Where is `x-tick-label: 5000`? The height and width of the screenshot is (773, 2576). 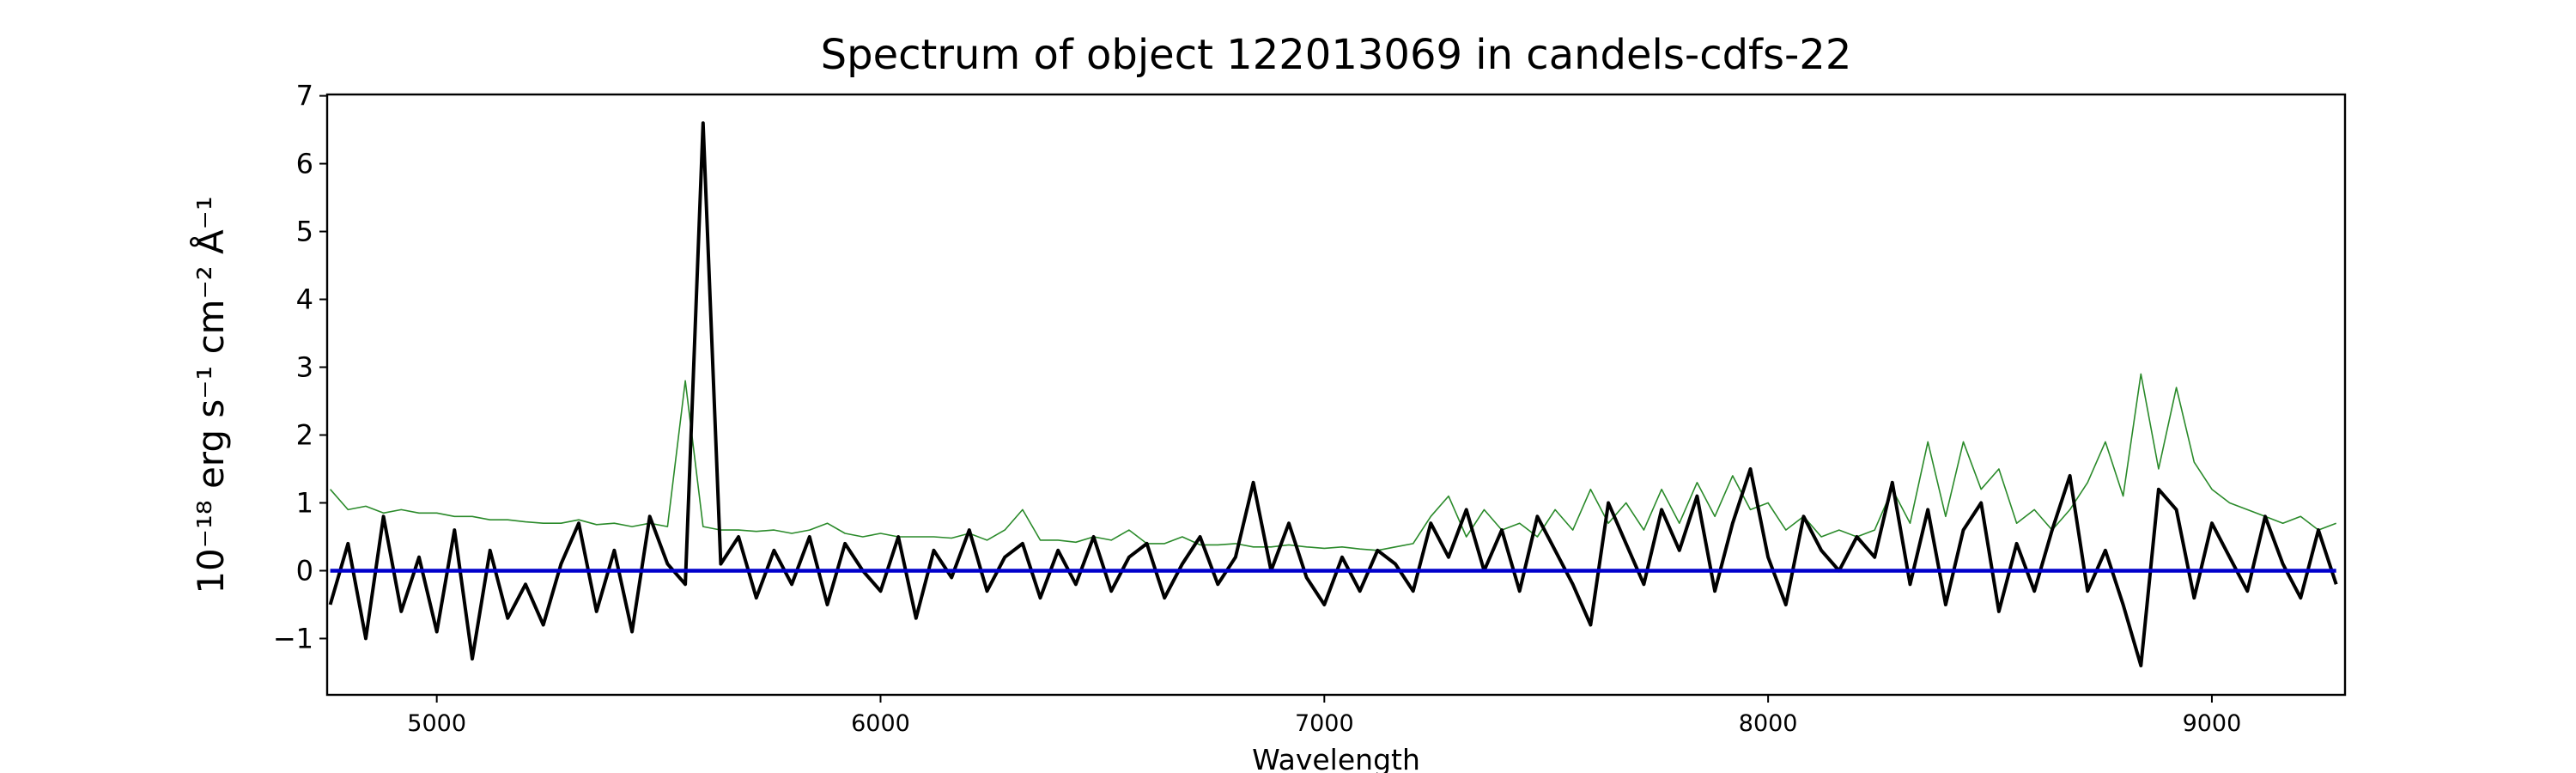
x-tick-label: 5000 is located at coordinates (436, 723).